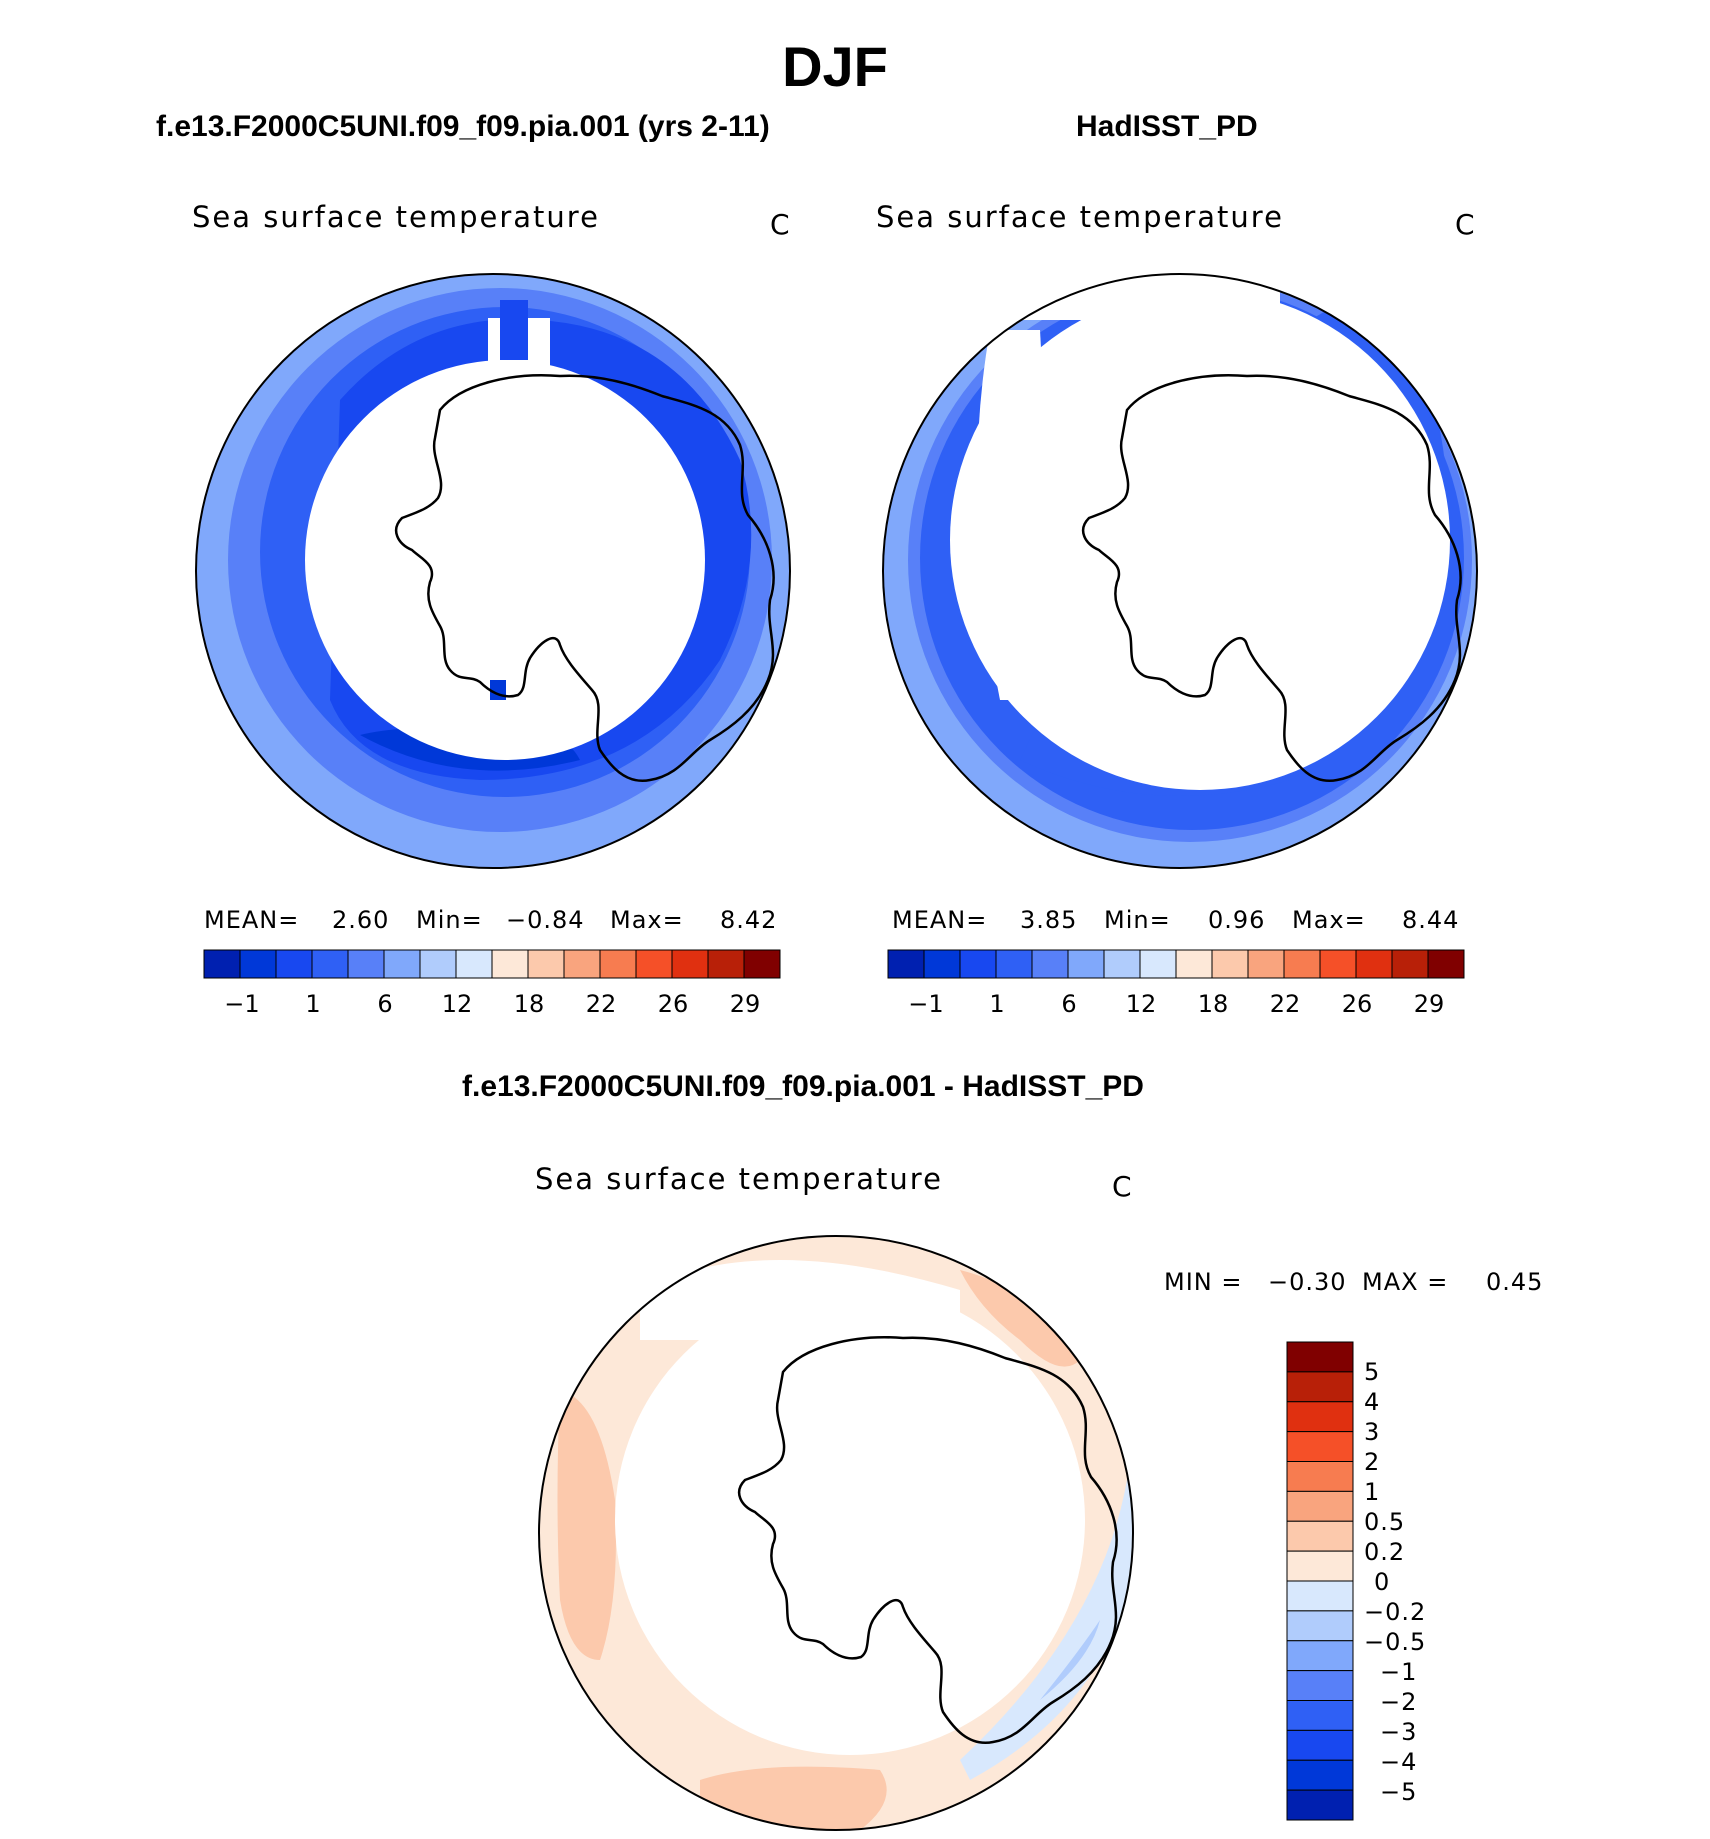  Describe the element at coordinates (1395, 1612) in the screenshot. I see `colorbar-tick: −0.2` at that location.